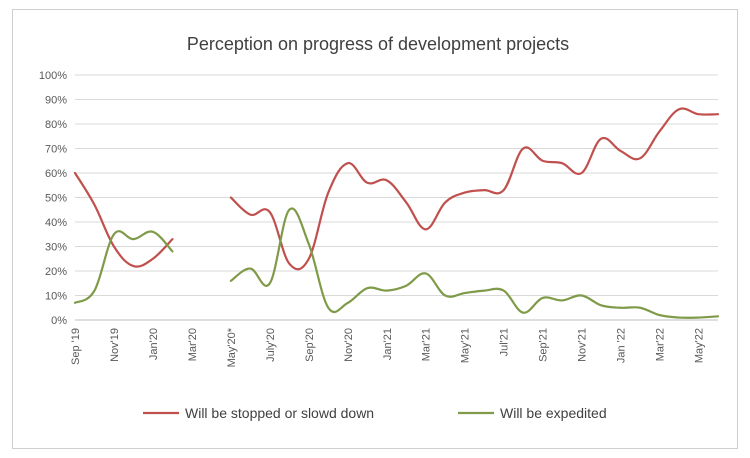 The width and height of the screenshot is (750, 458). I want to click on x-tick-label: Mar'20, so click(193, 344).